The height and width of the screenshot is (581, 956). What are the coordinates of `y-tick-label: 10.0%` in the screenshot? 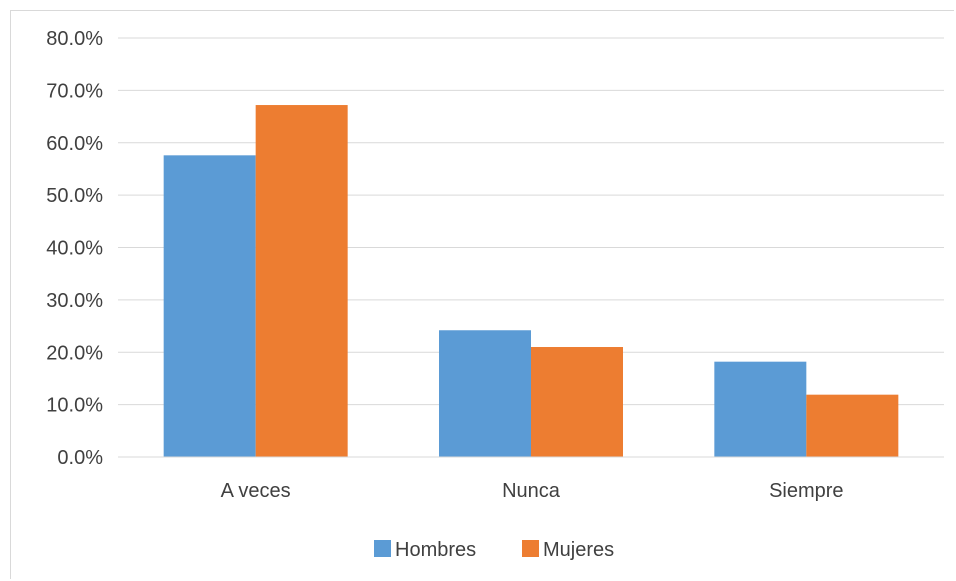 It's located at (74, 406).